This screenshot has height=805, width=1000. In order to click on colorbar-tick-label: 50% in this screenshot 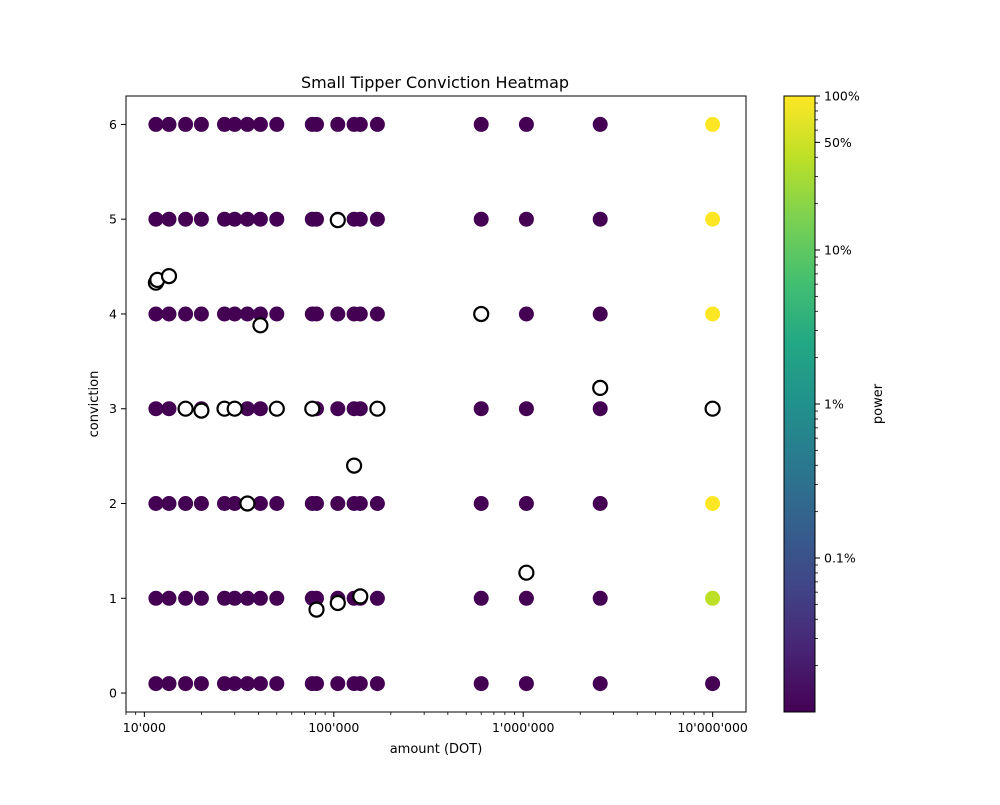, I will do `click(838, 142)`.